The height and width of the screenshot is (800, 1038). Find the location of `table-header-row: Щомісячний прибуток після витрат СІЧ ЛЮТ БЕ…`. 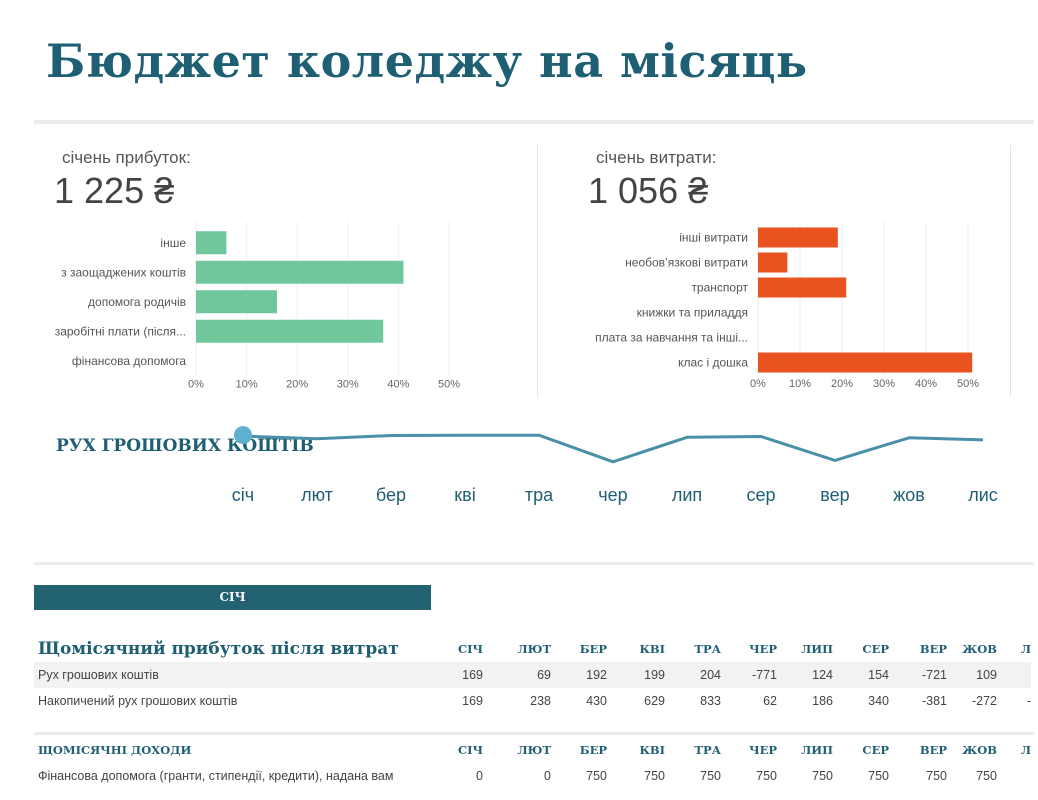

table-header-row: Щомісячний прибуток після витрат СІЧ ЛЮТ БЕ… is located at coordinates (532, 649).